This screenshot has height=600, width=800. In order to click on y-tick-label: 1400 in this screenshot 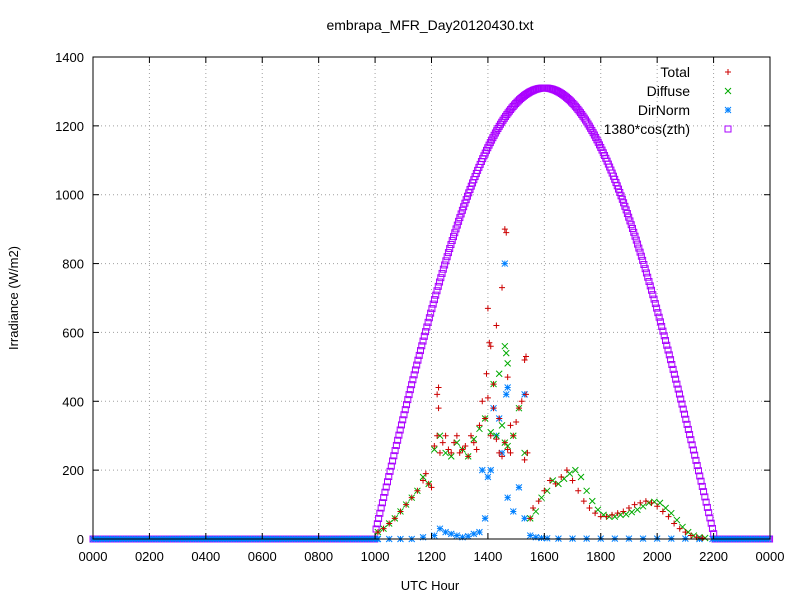, I will do `click(69, 57)`.